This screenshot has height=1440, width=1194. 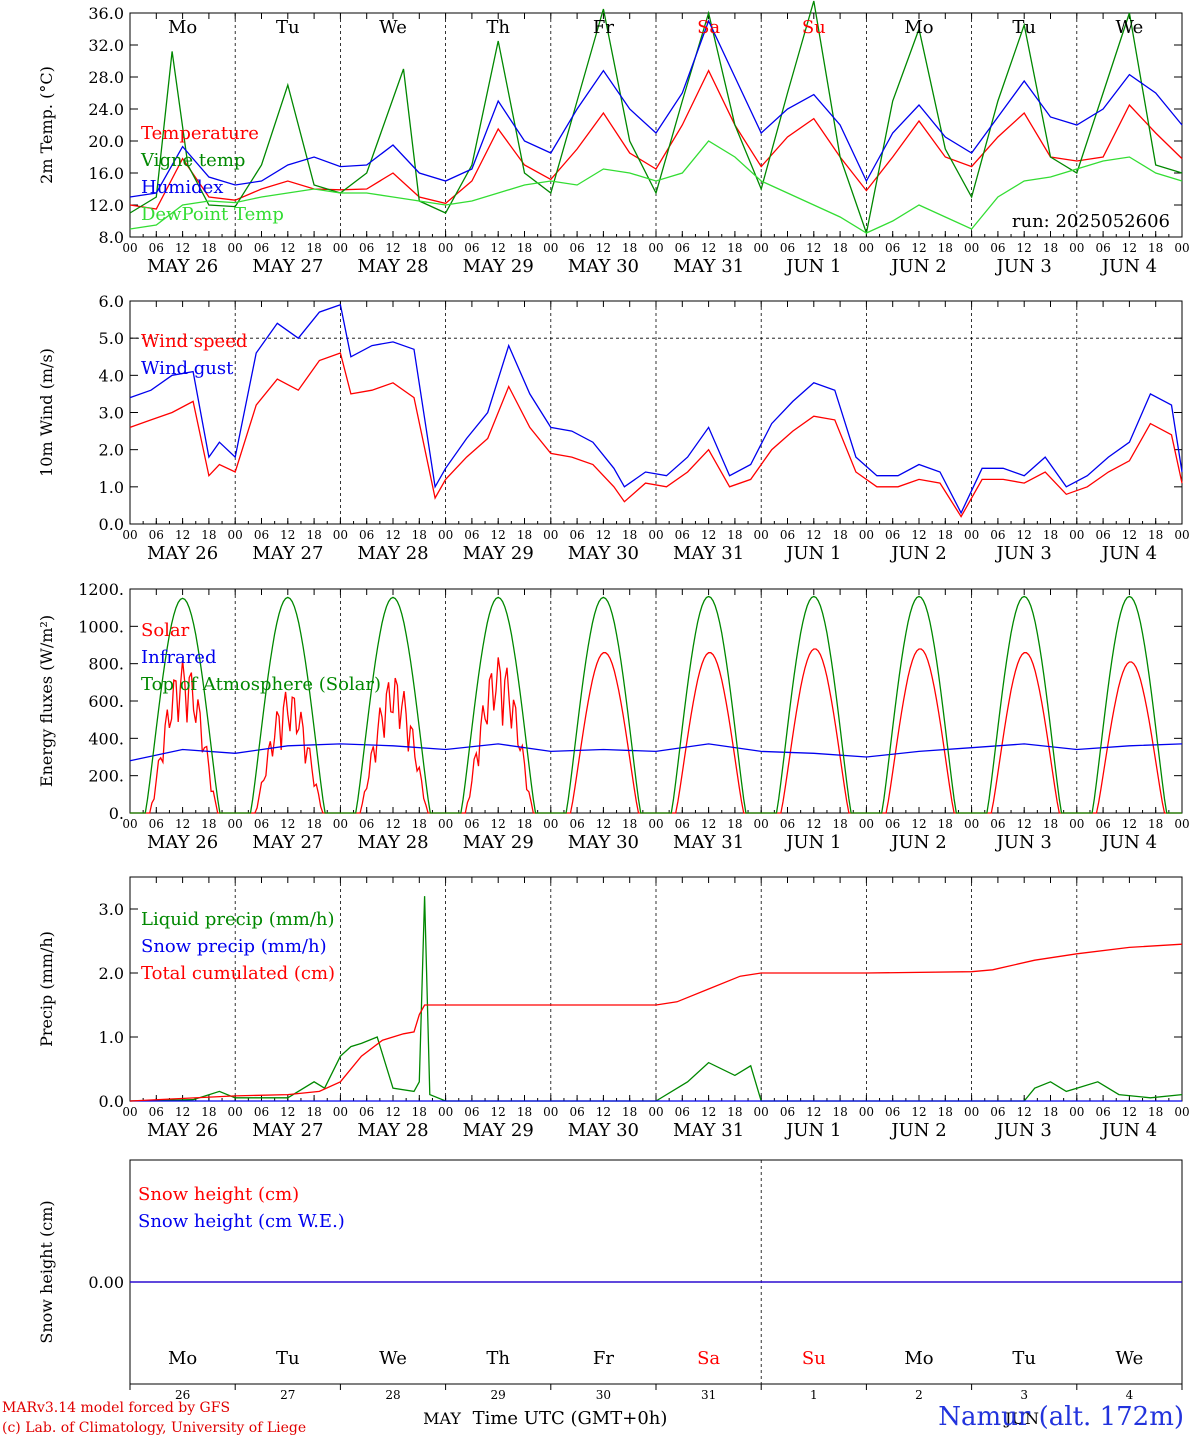 What do you see at coordinates (46, 412) in the screenshot?
I see `y-axis-label: 10m Wind (m/s)` at bounding box center [46, 412].